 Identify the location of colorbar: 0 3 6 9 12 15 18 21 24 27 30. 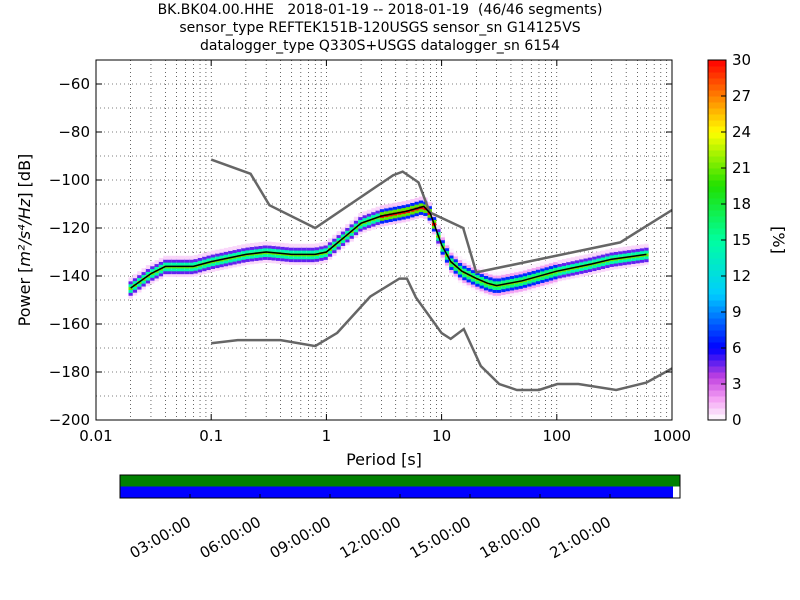
(729, 240).